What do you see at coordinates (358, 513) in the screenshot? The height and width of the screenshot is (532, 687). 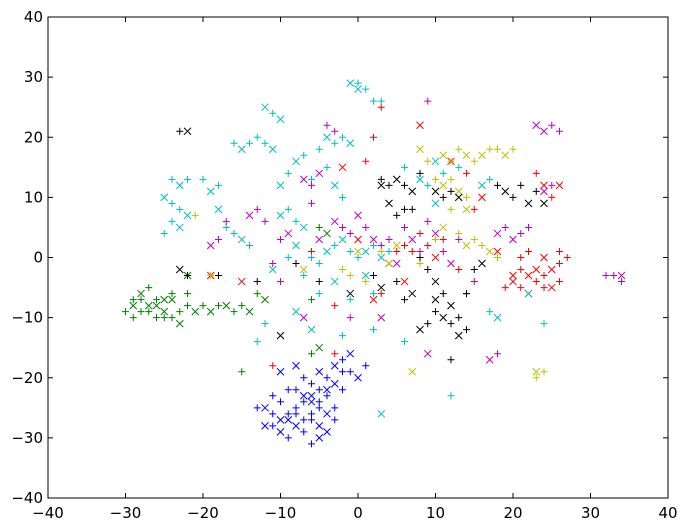 I see `x-tick-label: 0` at bounding box center [358, 513].